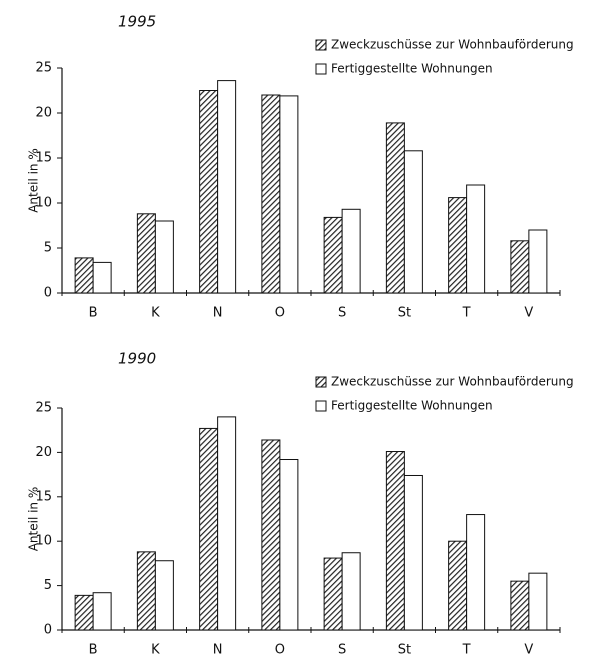  I want to click on chart-title: 1990, so click(137, 359).